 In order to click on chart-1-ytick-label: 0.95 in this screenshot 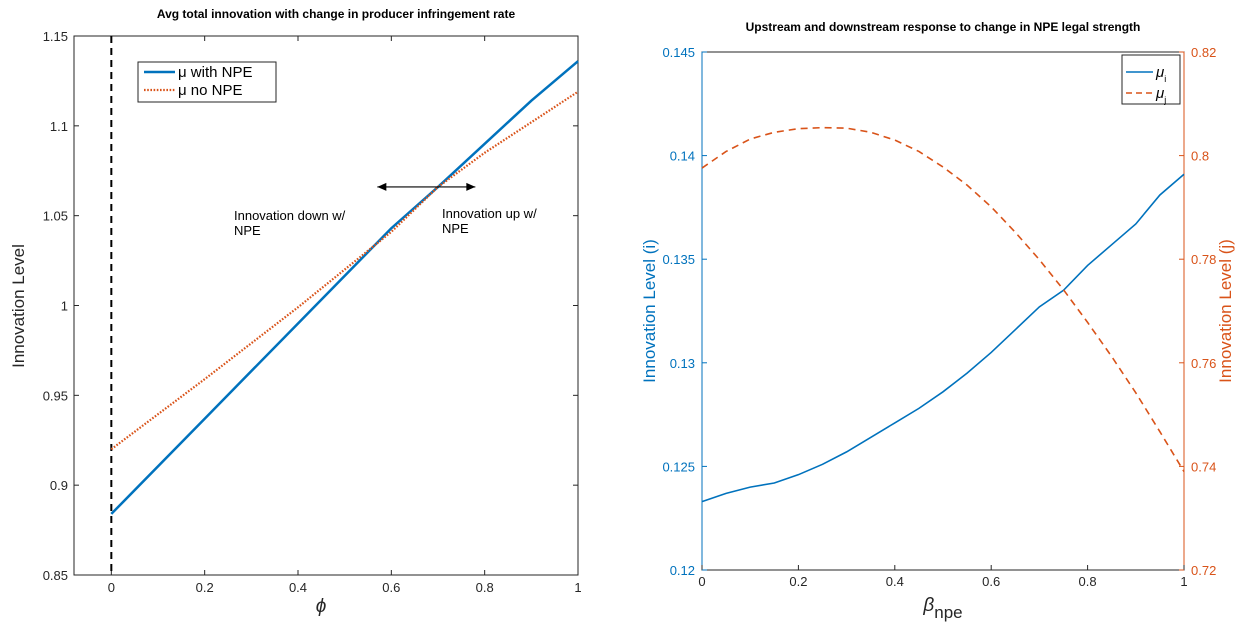, I will do `click(55, 395)`.